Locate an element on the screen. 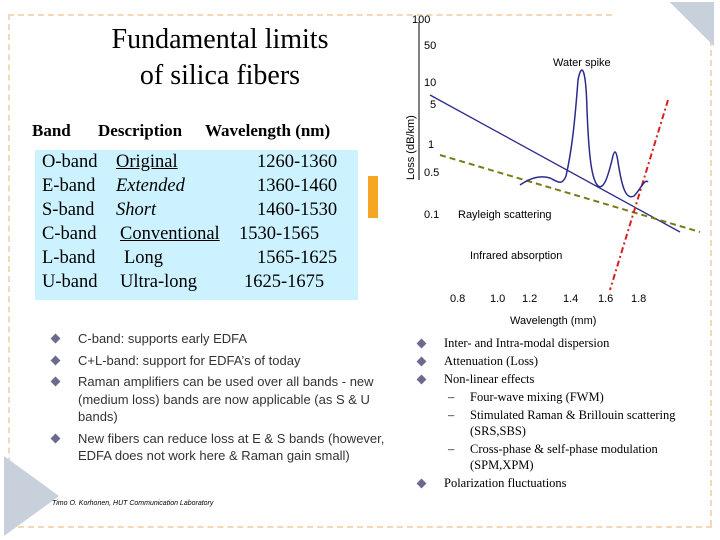  band-description: Ultra-long is located at coordinates (159, 282).